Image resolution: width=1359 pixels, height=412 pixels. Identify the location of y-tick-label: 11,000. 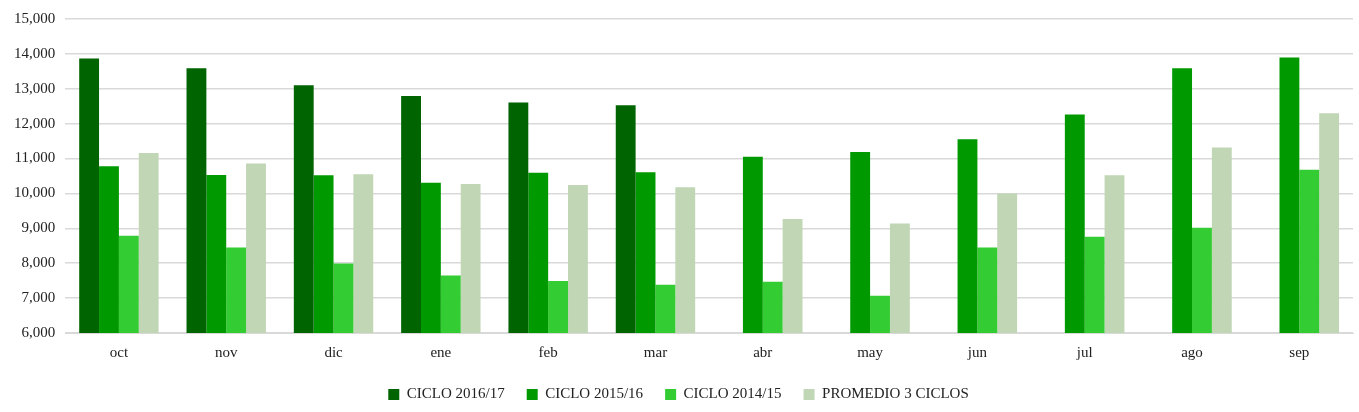
(35, 157).